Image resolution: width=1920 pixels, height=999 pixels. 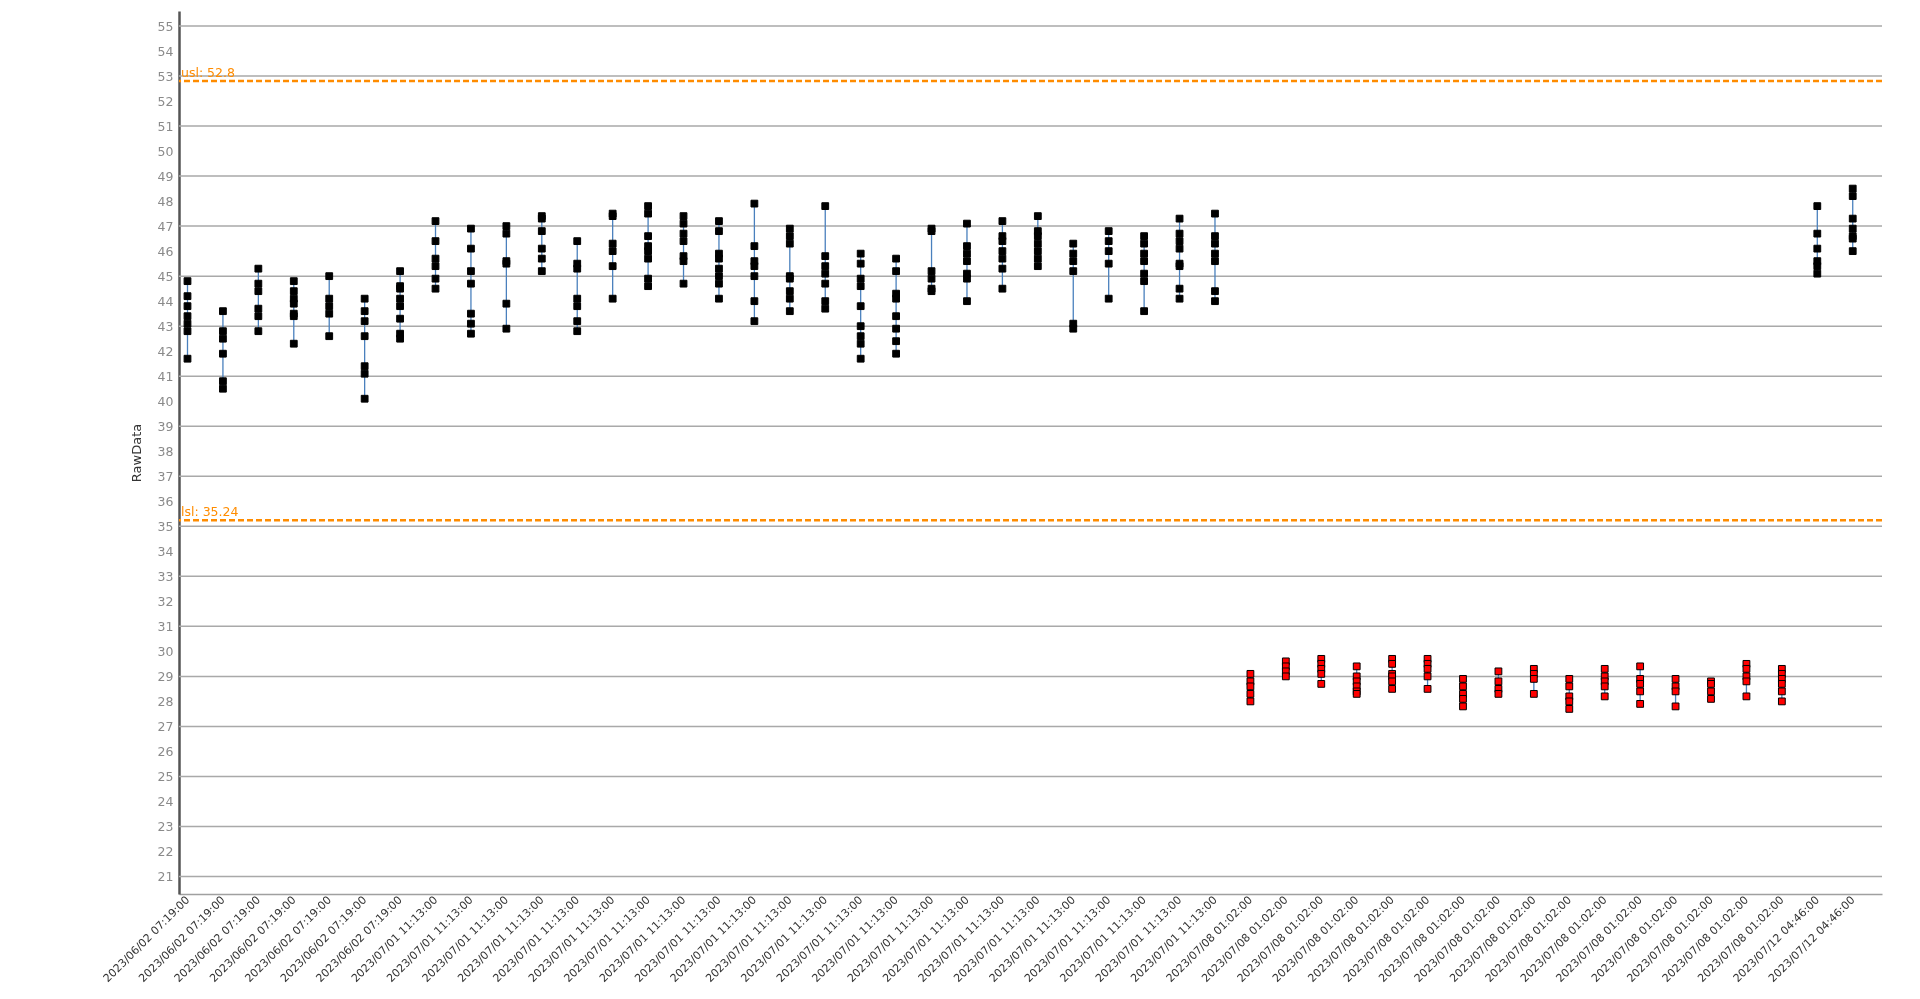 I want to click on y-tick-label: 24, so click(x=165, y=801).